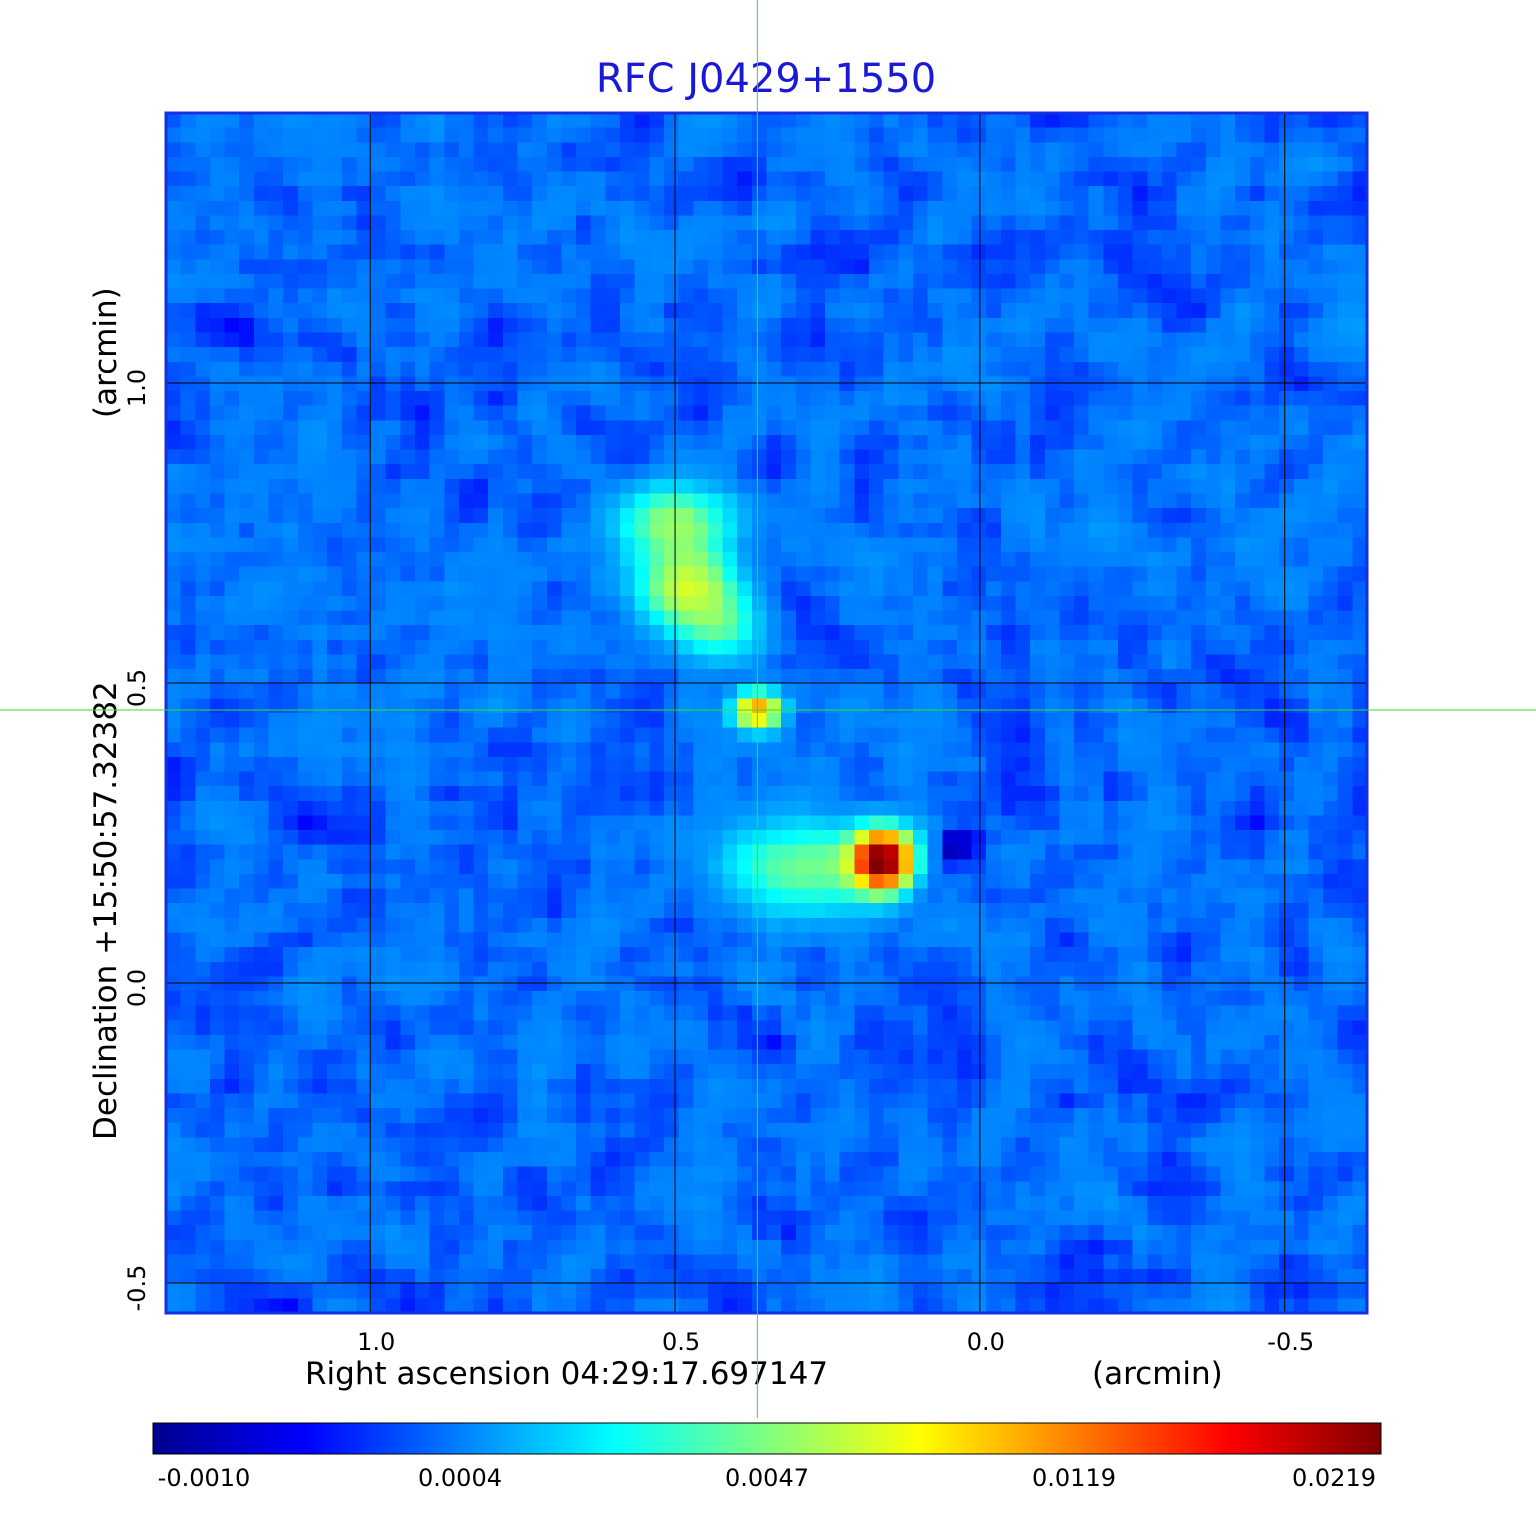  I want to click on x-axis-unit: (arcmin), so click(1157, 1374).